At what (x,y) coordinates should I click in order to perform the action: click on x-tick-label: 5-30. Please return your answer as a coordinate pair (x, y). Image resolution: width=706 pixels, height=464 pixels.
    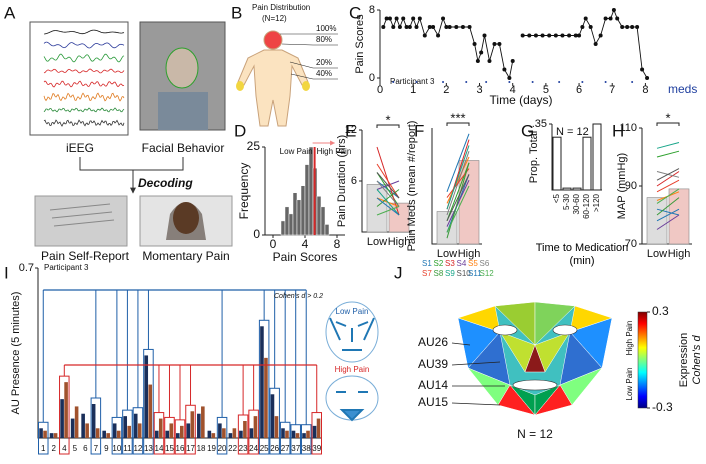
    Looking at the image, I should click on (566, 201).